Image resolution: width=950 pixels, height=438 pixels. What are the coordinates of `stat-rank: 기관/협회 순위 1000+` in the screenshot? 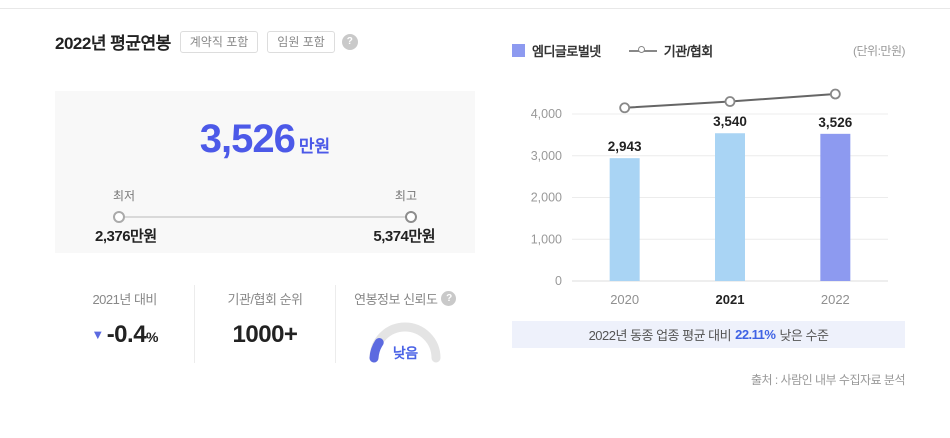 It's located at (264, 324).